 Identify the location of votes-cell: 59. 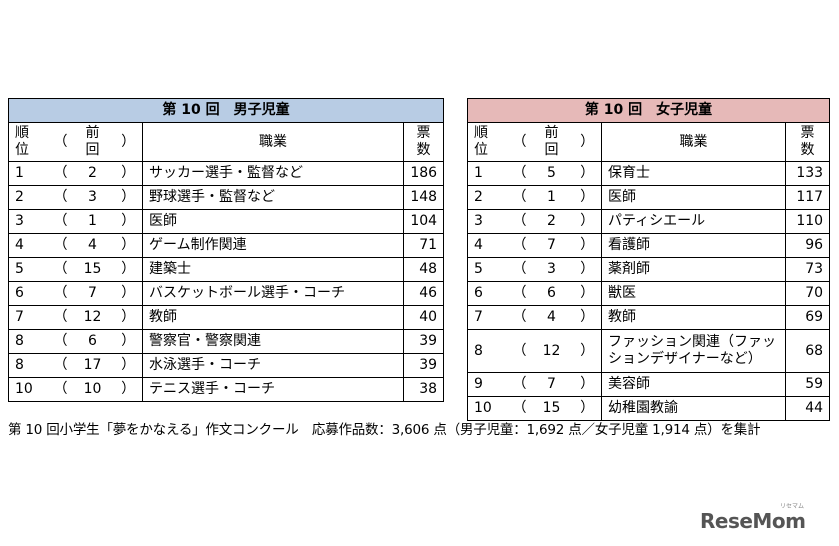
(807, 384).